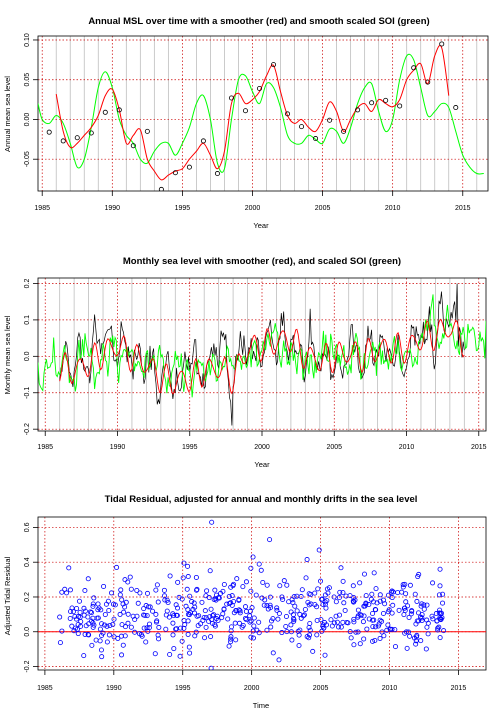 The width and height of the screenshot is (504, 720). What do you see at coordinates (7, 114) in the screenshot?
I see `panel-1-ylabel: Annual mean sea level` at bounding box center [7, 114].